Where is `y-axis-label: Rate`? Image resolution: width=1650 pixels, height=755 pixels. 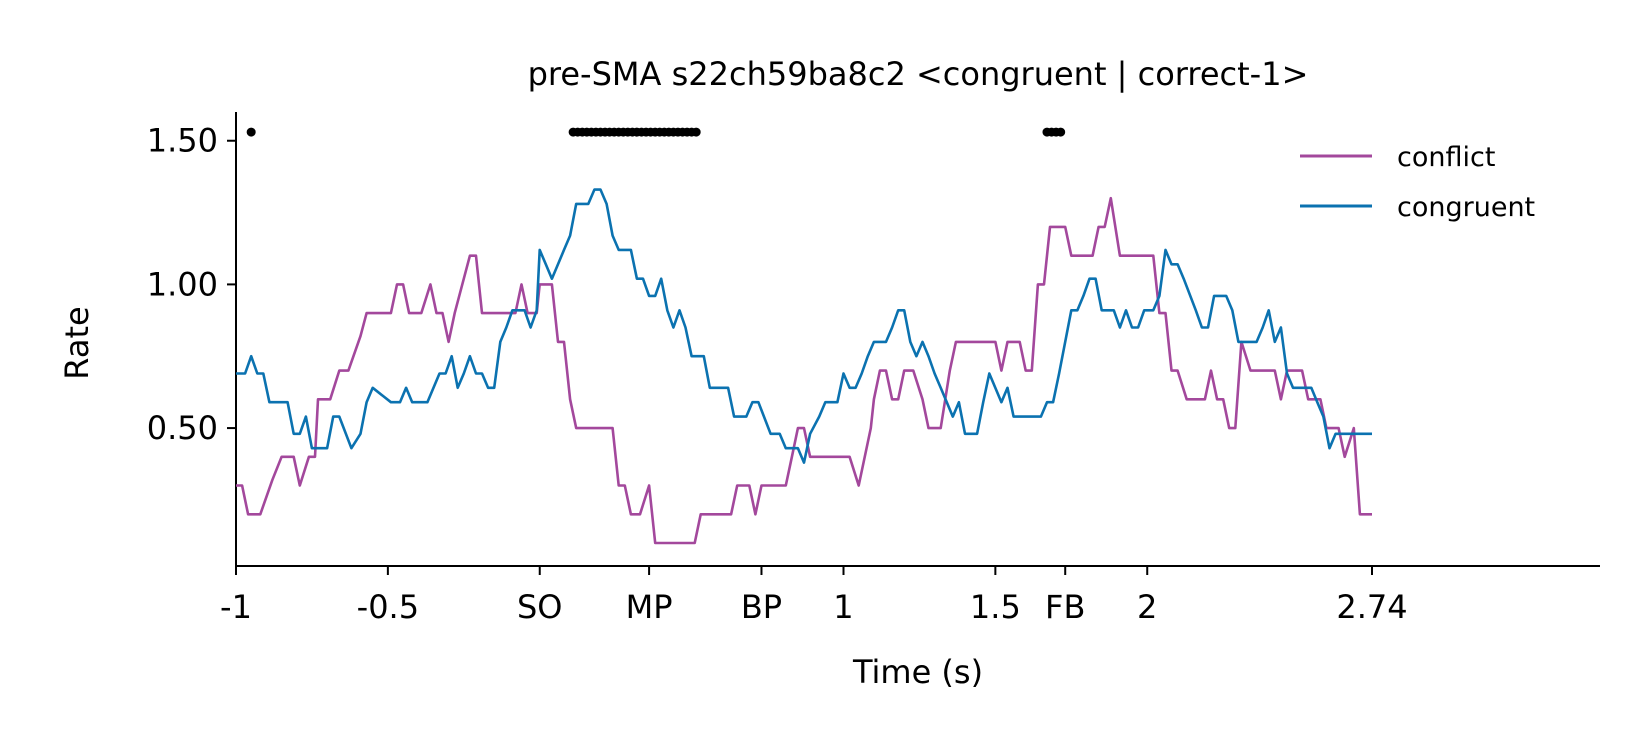 y-axis-label: Rate is located at coordinates (77, 342).